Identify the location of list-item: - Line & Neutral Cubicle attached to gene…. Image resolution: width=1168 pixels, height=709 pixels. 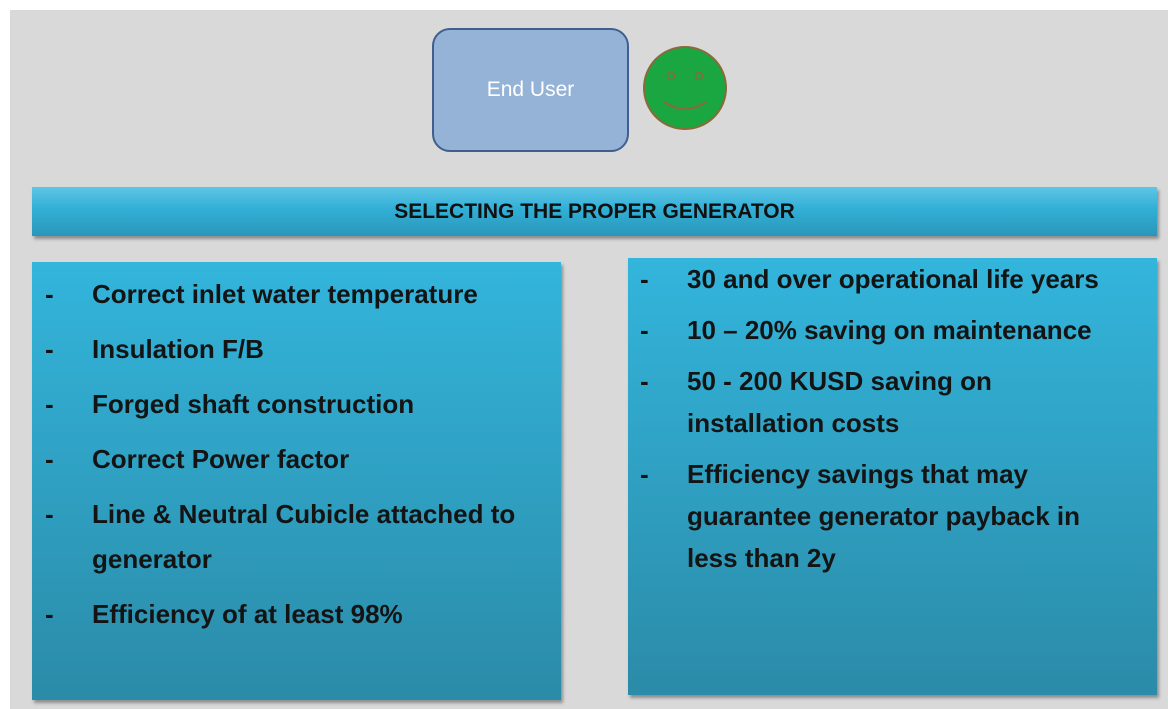
(283, 537).